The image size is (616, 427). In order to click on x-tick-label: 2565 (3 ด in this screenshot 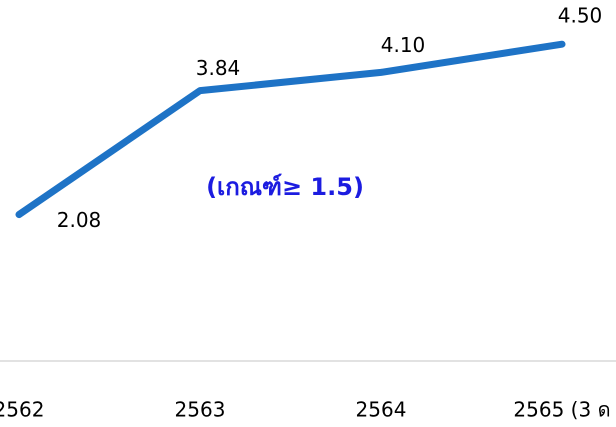, I will do `click(561, 410)`.